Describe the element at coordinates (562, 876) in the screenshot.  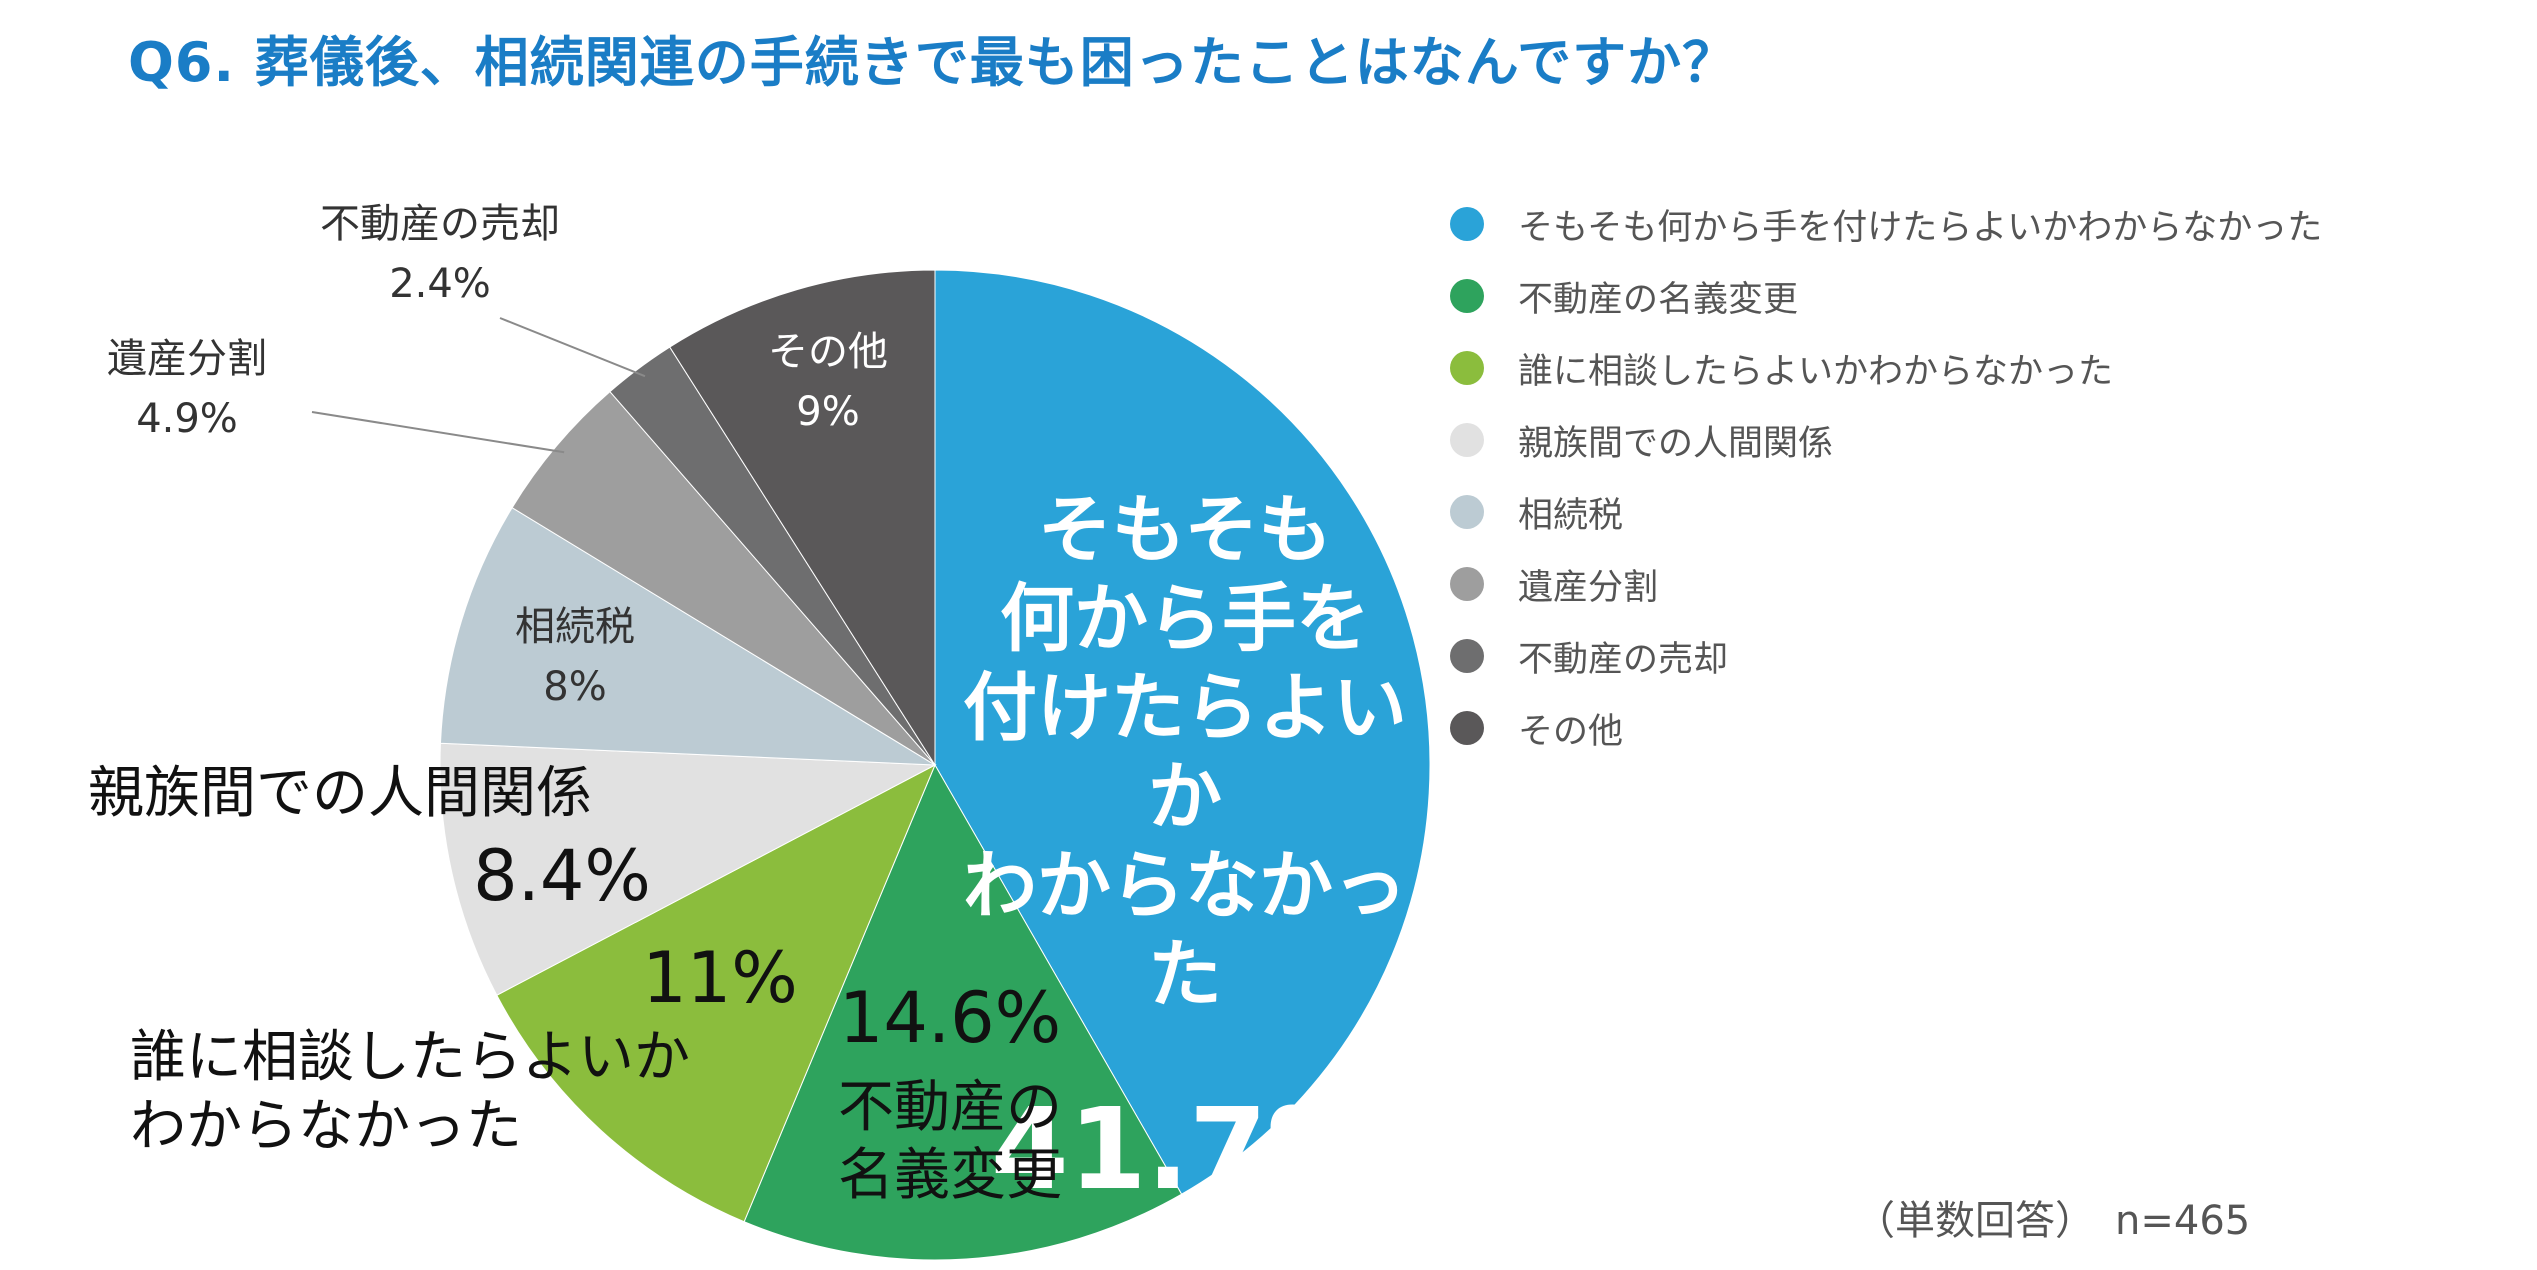
I see `slice-value-label-family-relations: 8.4%` at that location.